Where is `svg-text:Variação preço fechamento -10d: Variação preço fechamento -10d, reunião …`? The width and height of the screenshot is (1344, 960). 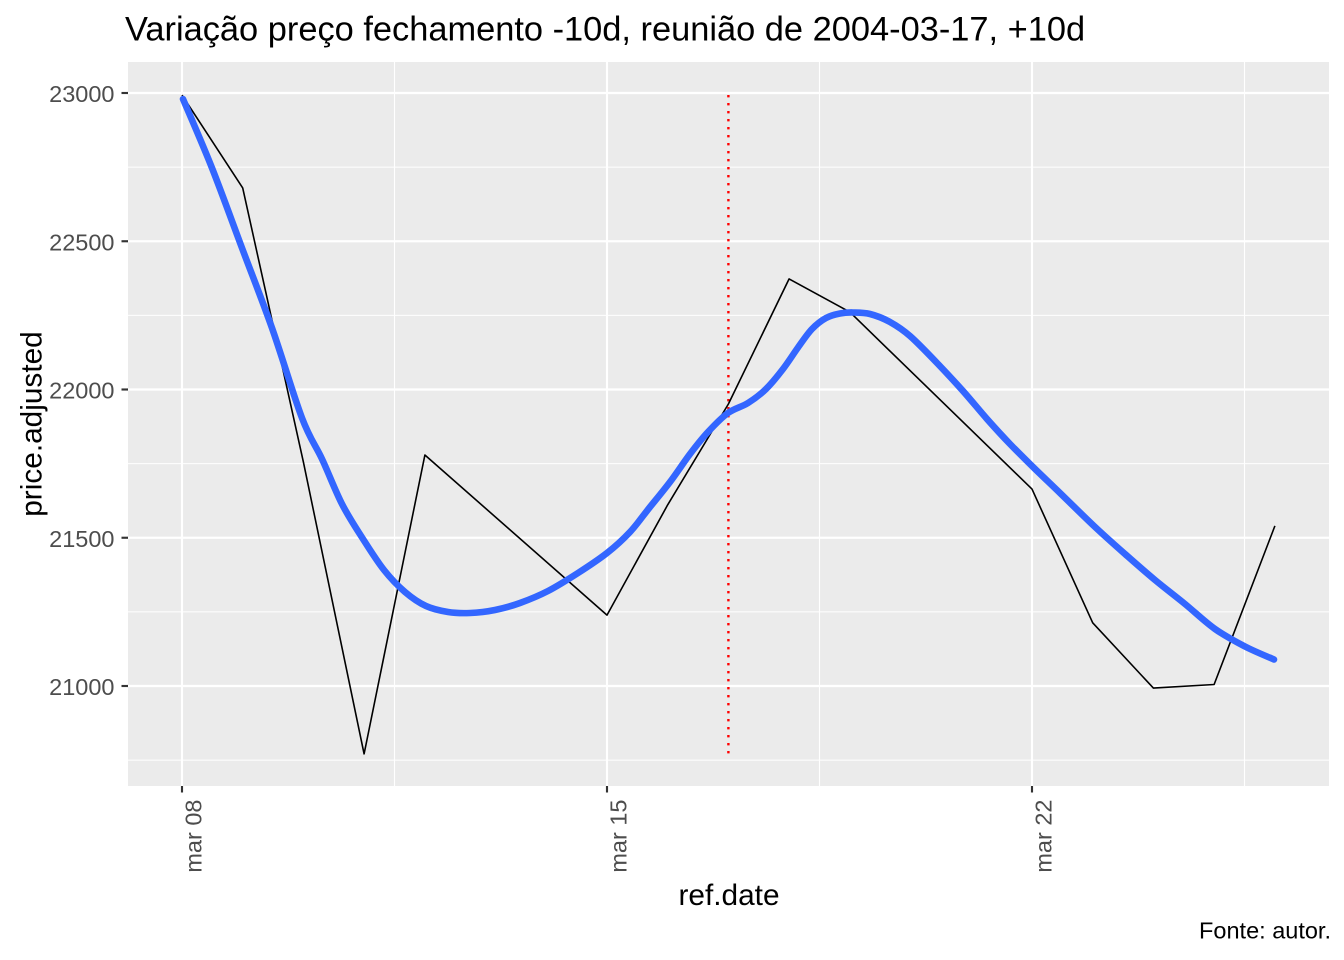
svg-text:Variação preço fechamento -10d: Variação preço fechamento -10d, reunião … is located at coordinates (605, 30).